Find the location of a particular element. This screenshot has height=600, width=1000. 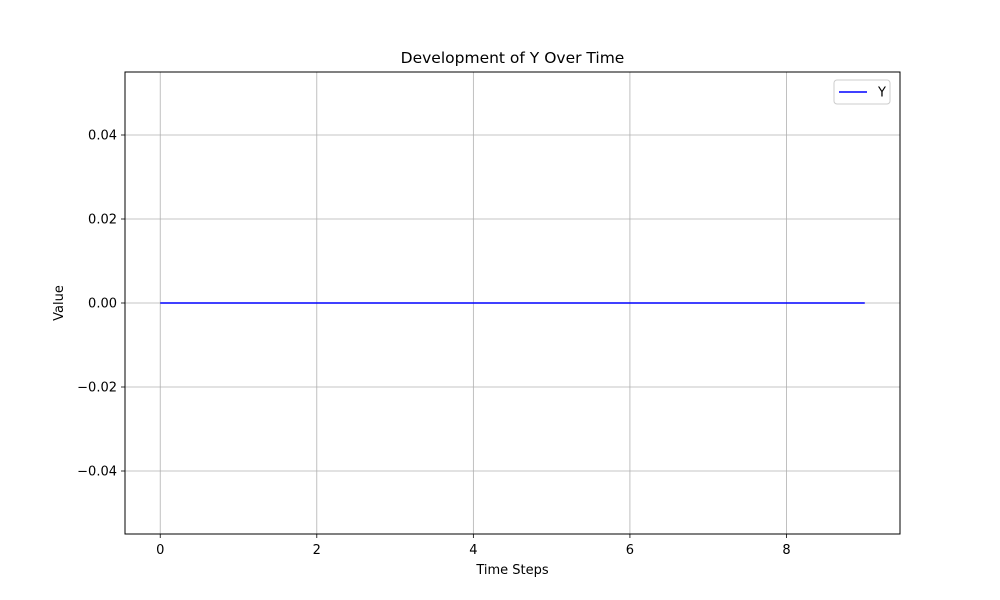

y-axis-label: Value is located at coordinates (59, 303).